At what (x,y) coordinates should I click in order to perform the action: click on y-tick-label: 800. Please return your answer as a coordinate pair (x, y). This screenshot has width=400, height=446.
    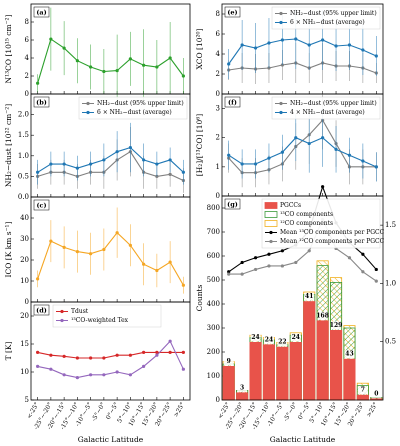
    Looking at the image, I should click on (213, 208).